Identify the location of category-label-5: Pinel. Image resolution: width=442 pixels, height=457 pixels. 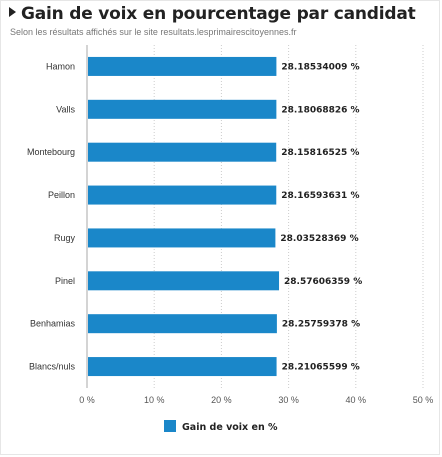
(65, 281).